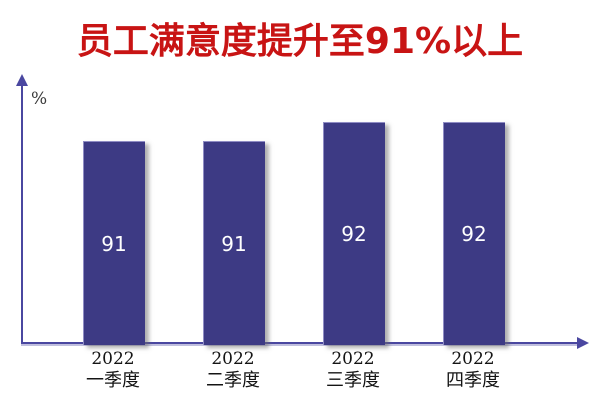 The height and width of the screenshot is (400, 600). What do you see at coordinates (39, 99) in the screenshot?
I see `y-axis-unit-label: %` at bounding box center [39, 99].